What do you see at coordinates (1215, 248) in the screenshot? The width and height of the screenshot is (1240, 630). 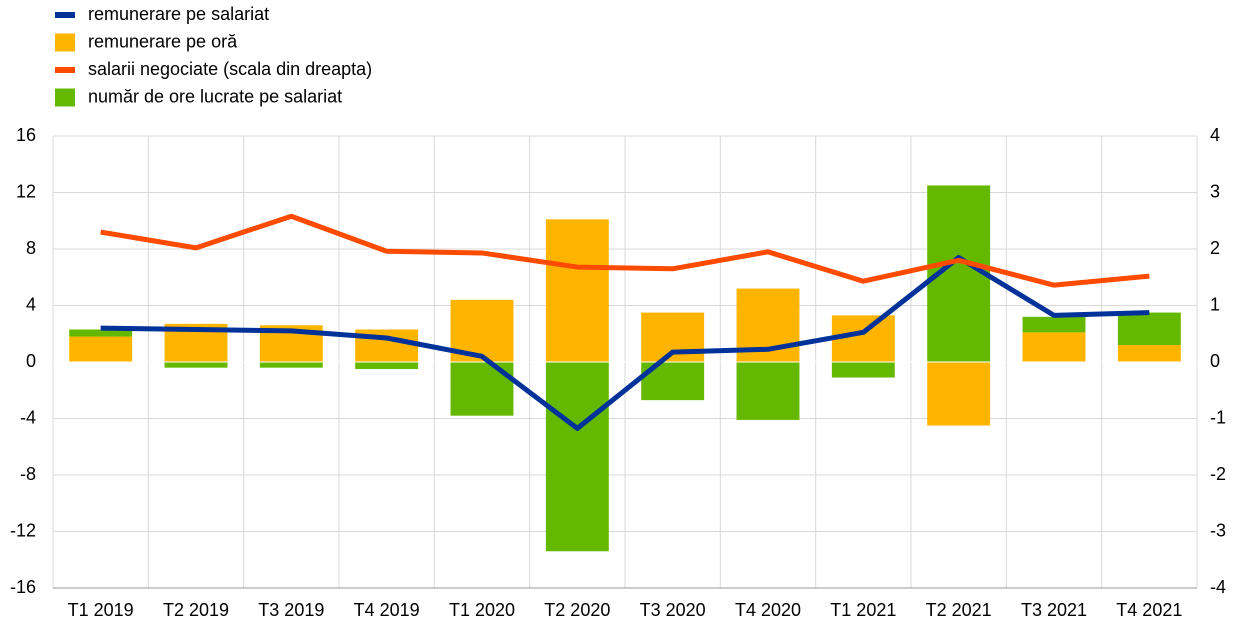 I see `y2-tick-label: 2` at bounding box center [1215, 248].